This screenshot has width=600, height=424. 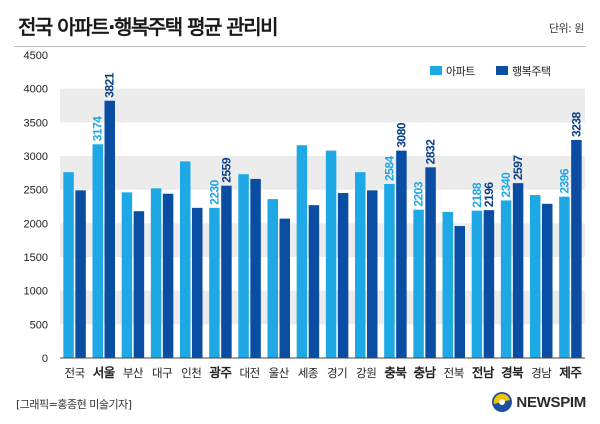 I want to click on newspim-logo: NEWSPIM, so click(x=538, y=402).